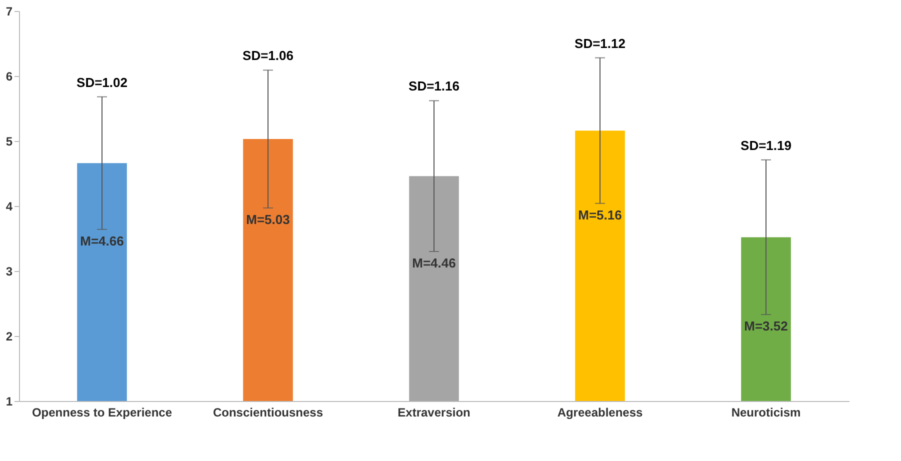  I want to click on x-tick-label: Agreeableness, so click(600, 413).